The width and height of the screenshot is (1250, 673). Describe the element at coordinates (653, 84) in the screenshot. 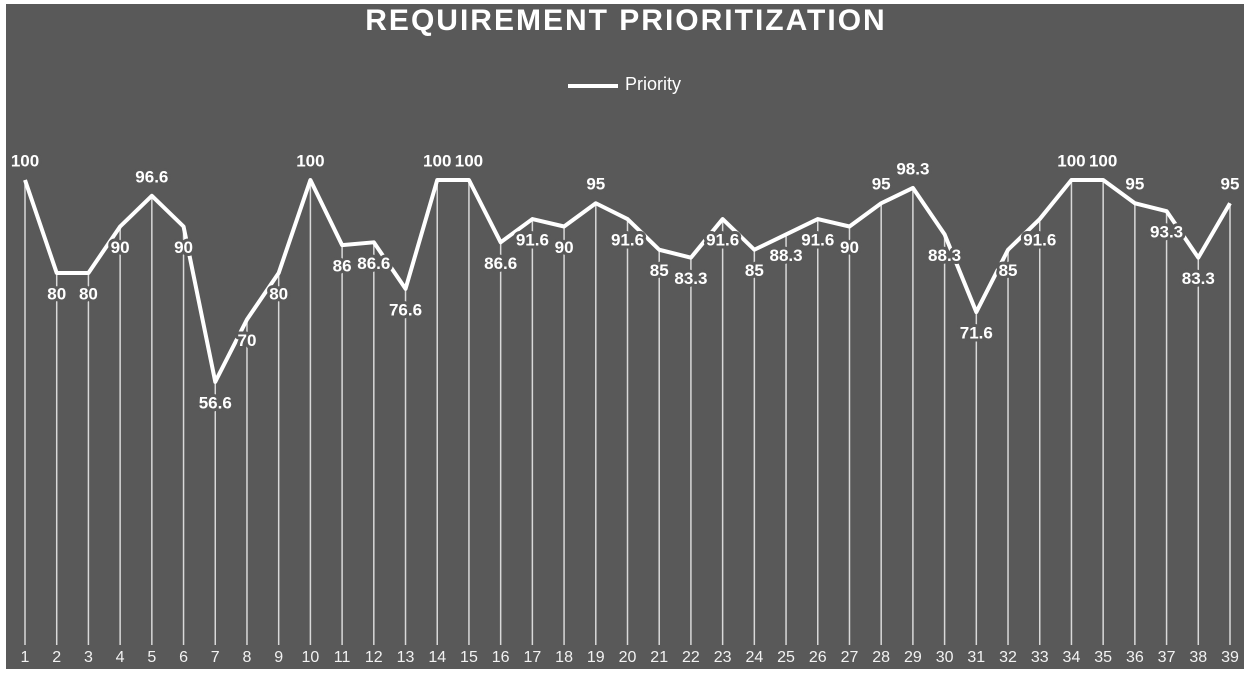

I see `legend-label: Priority` at that location.